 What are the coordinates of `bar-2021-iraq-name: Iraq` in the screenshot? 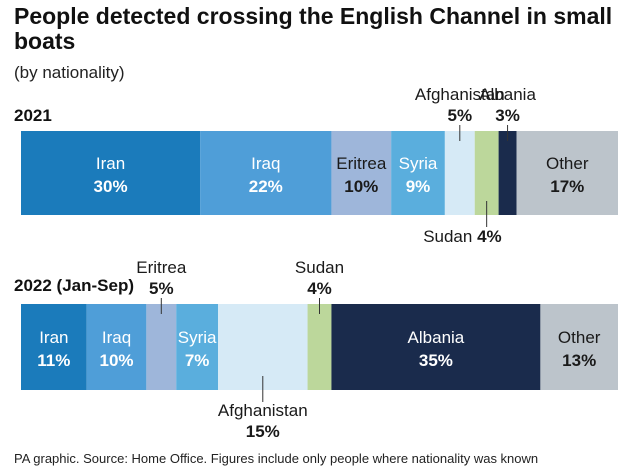 It's located at (265, 163).